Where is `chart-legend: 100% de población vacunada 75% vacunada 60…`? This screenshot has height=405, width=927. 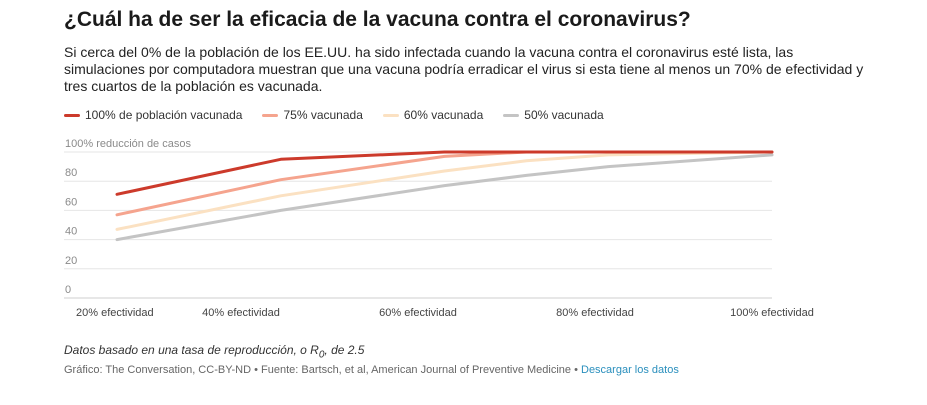 chart-legend: 100% de población vacunada 75% vacunada 60… is located at coordinates (344, 115).